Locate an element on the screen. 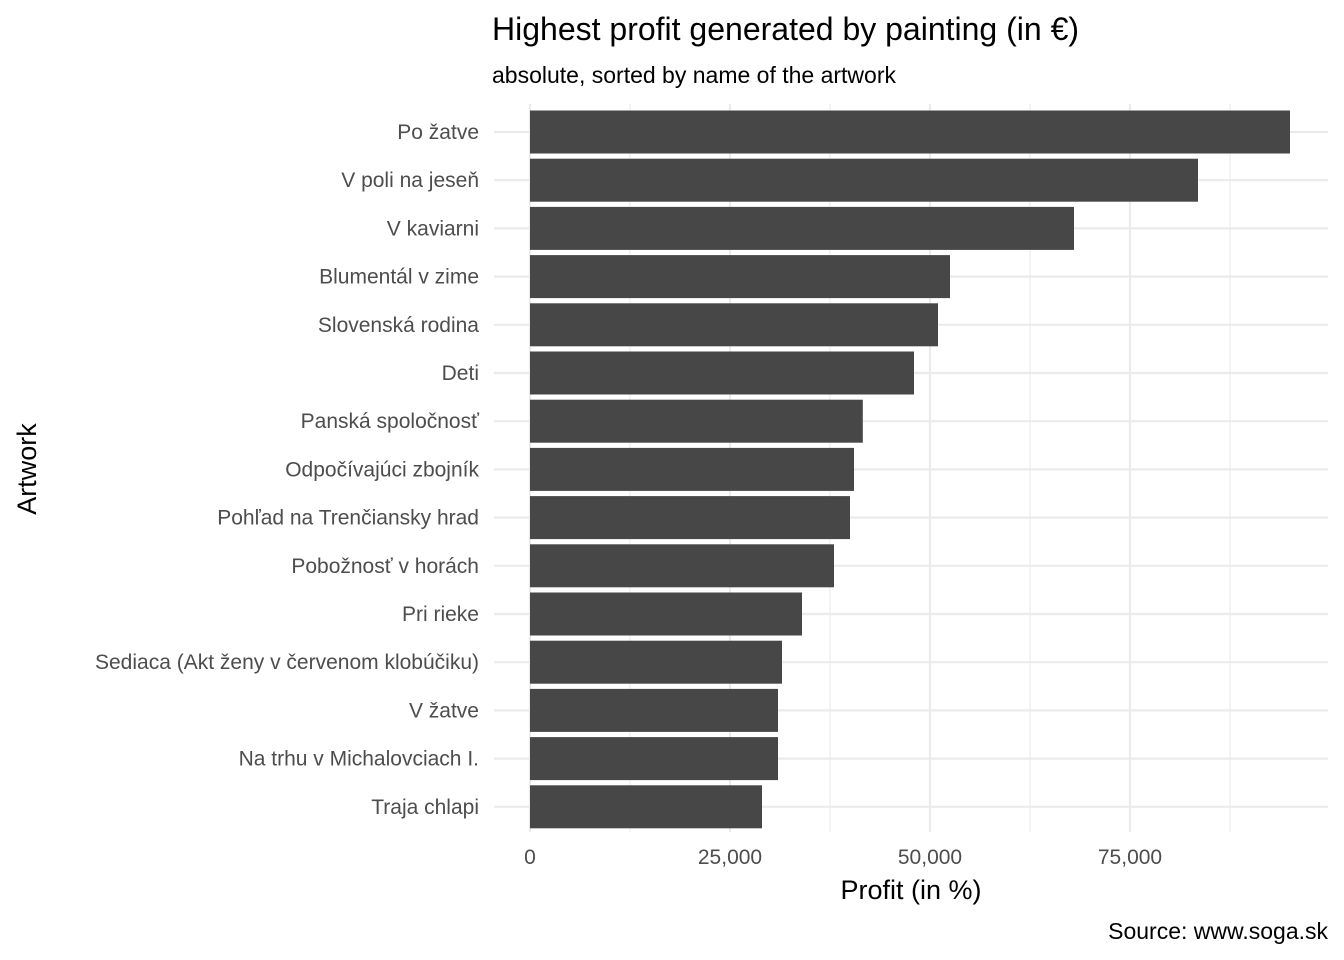  category-label: Blumentál v zime is located at coordinates (399, 277).